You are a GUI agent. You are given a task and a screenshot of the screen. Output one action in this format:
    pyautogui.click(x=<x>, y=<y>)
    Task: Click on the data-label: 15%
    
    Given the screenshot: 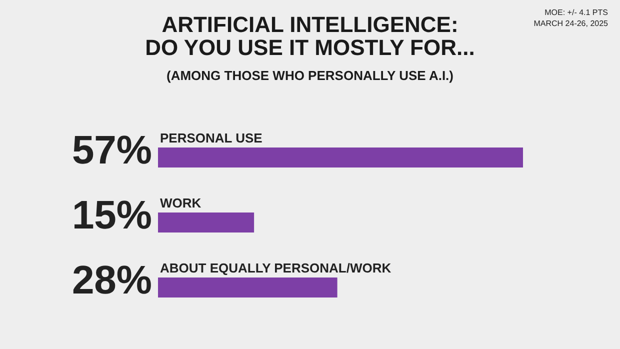 What is the action you would take?
    pyautogui.click(x=112, y=216)
    